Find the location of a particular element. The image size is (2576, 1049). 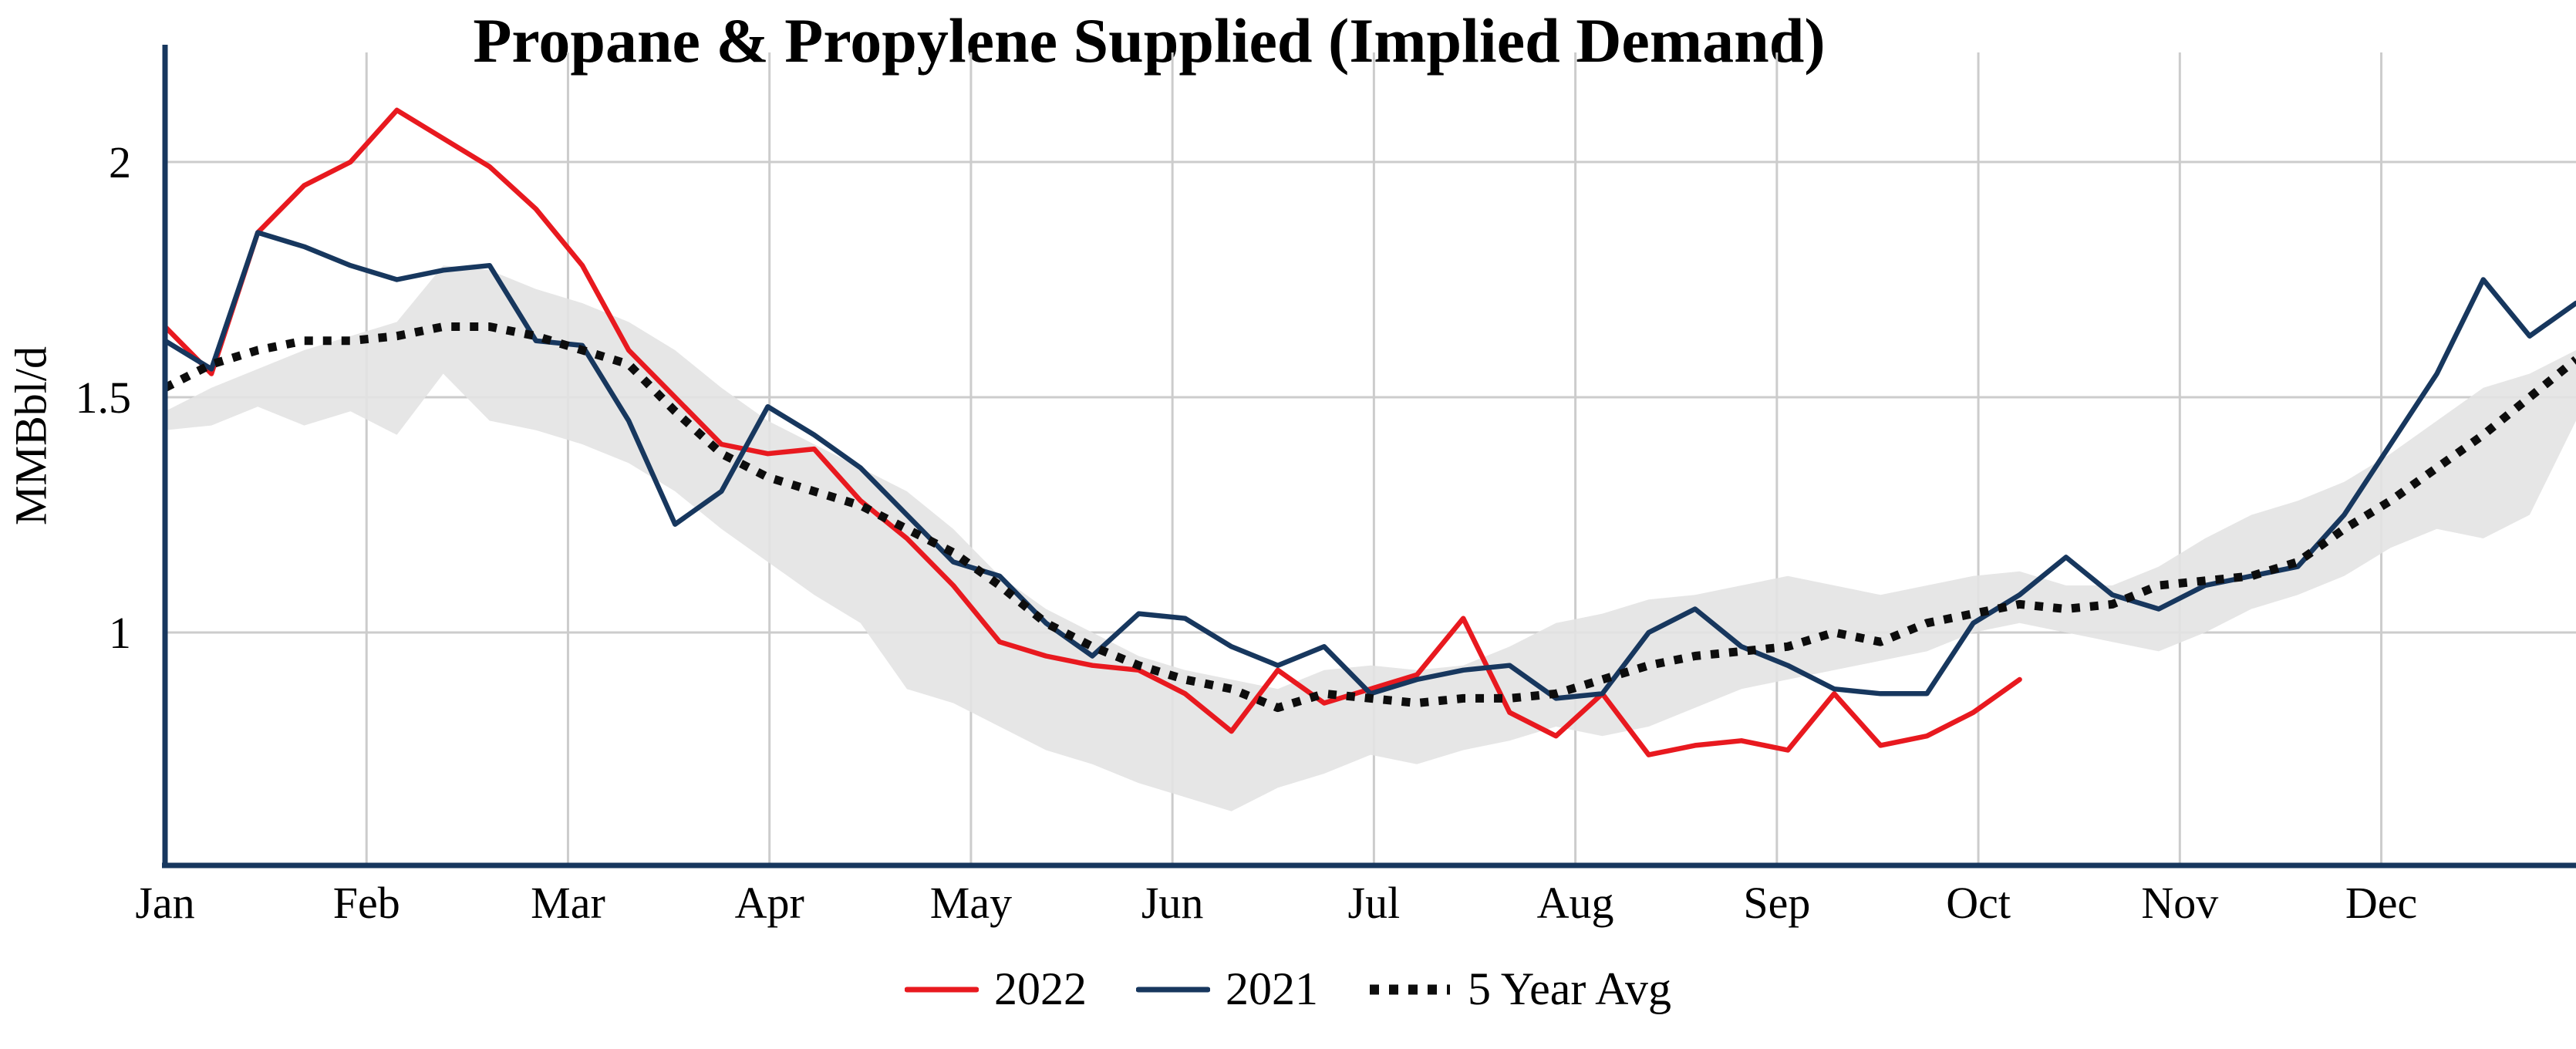

x-tick-label-dec: Dec is located at coordinates (2381, 903).